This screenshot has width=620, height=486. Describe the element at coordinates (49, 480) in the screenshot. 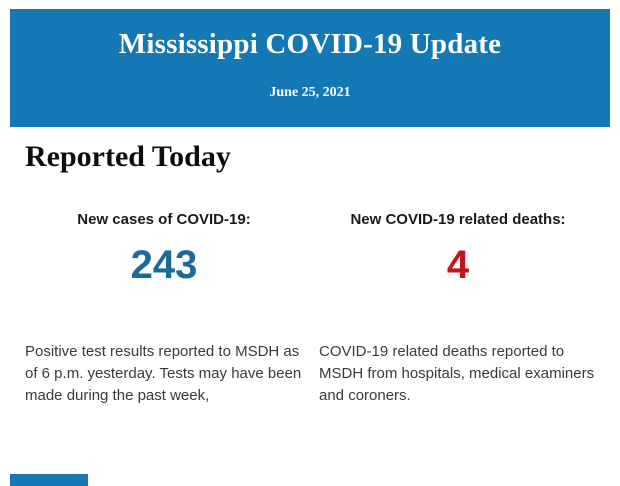

I see `next-section-banner-cutoff` at that location.